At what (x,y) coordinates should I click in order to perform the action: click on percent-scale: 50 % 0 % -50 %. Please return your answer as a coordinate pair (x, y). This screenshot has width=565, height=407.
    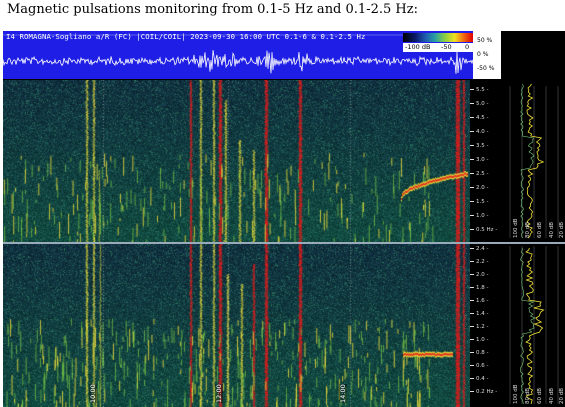
    Looking at the image, I should click on (487, 55).